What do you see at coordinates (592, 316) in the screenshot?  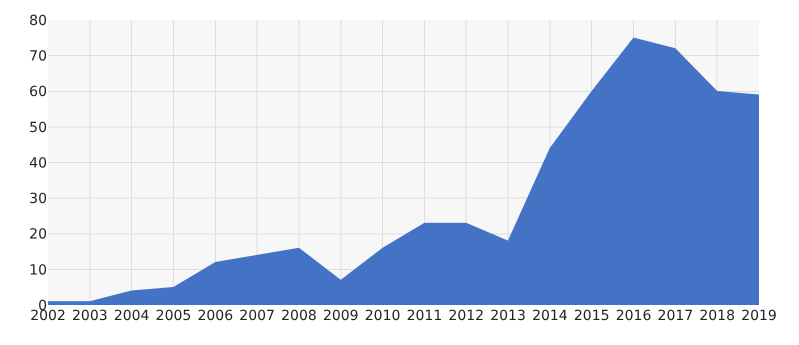 I see `x-tick-label: 2015` at bounding box center [592, 316].